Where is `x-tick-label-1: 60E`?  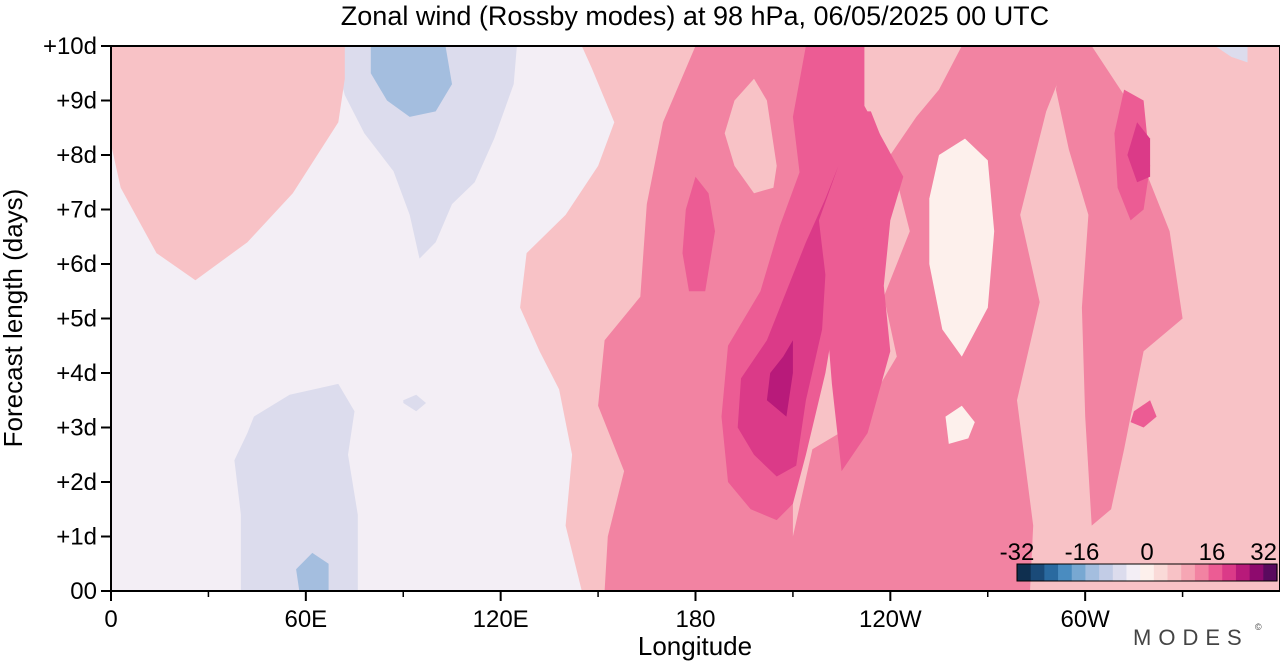 x-tick-label-1: 60E is located at coordinates (305, 619).